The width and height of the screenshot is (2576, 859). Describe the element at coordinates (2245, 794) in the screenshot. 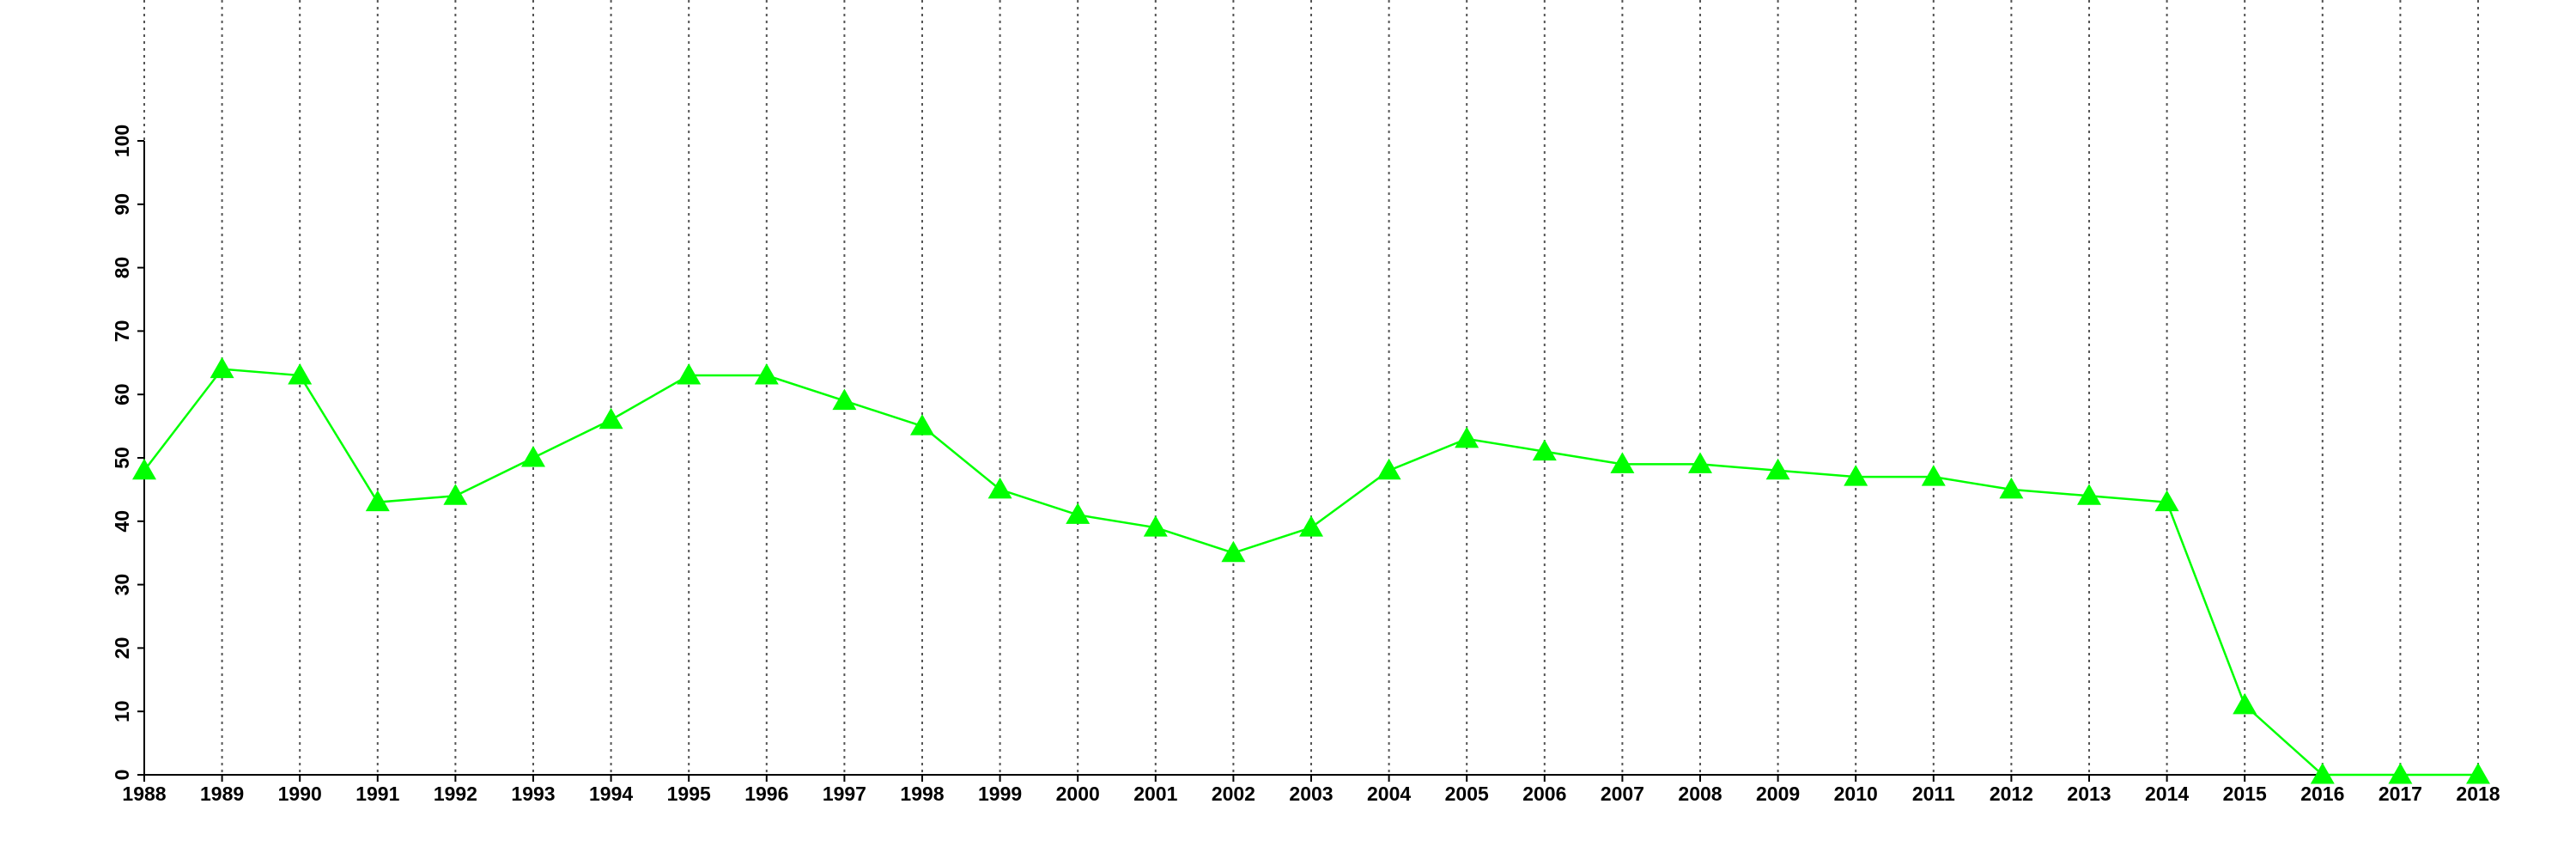

I see `x-tick-label: 2015` at that location.